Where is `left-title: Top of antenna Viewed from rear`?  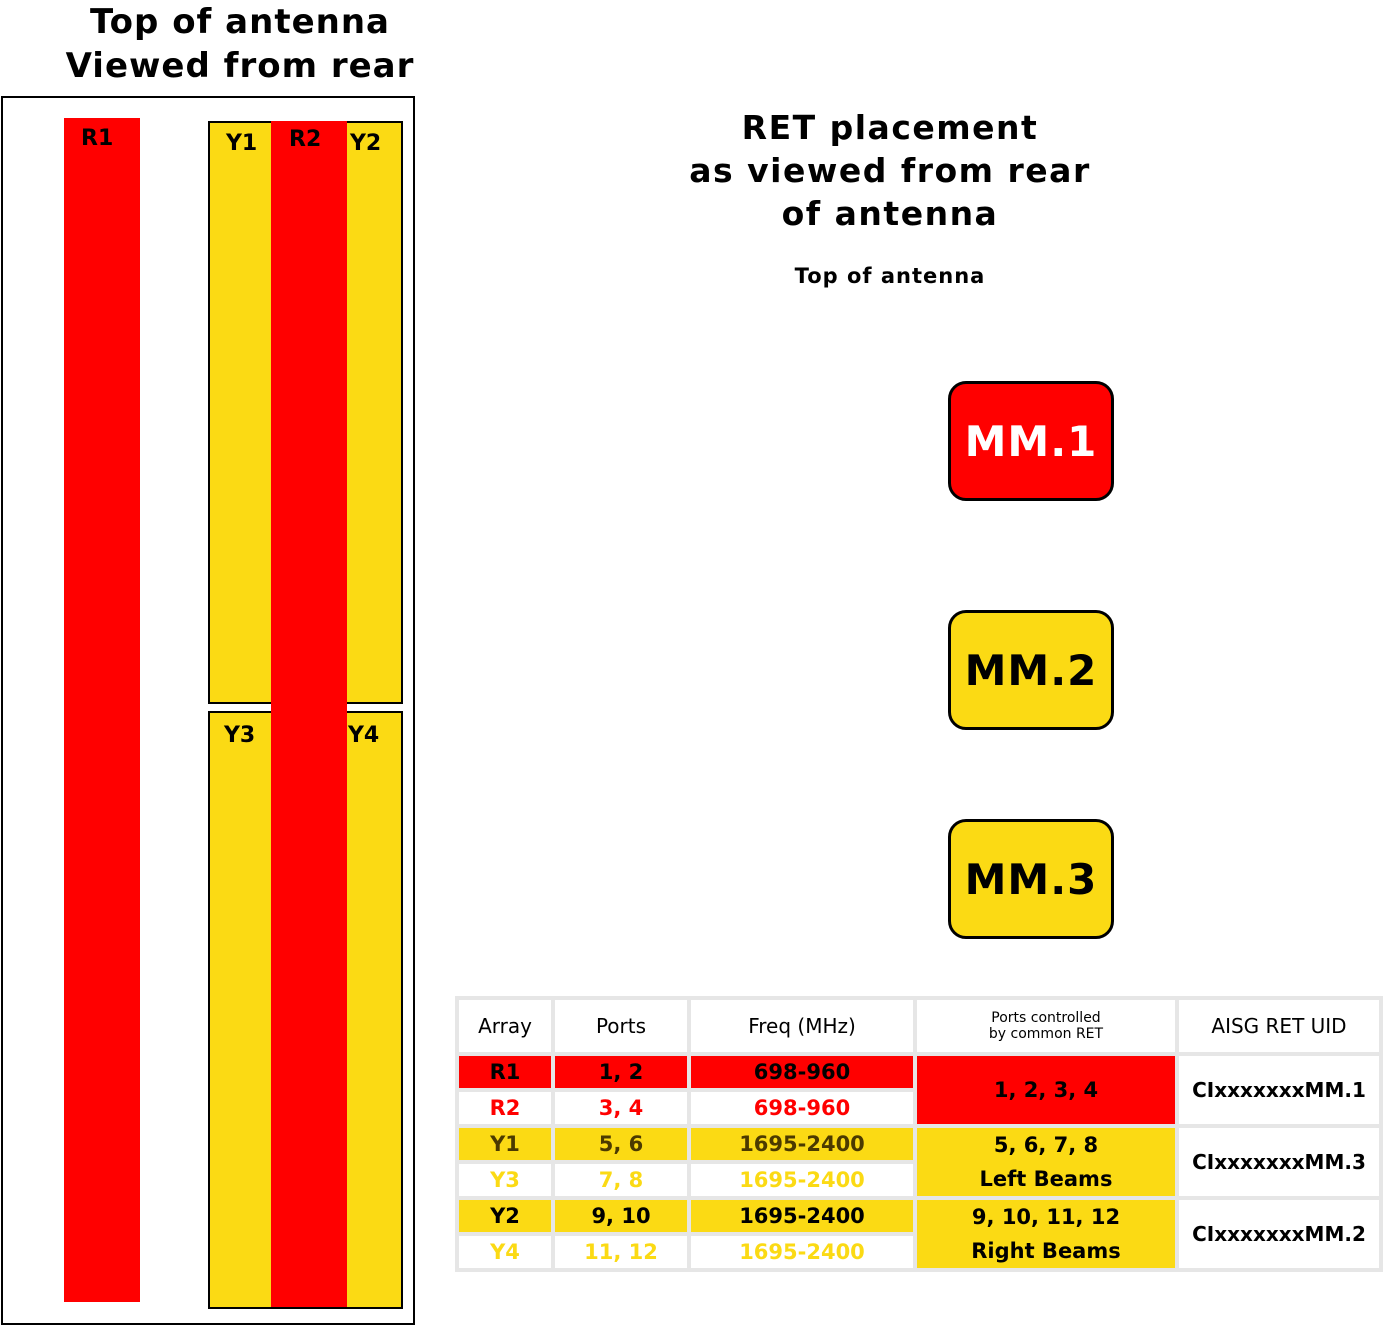 left-title: Top of antenna Viewed from rear is located at coordinates (240, 44).